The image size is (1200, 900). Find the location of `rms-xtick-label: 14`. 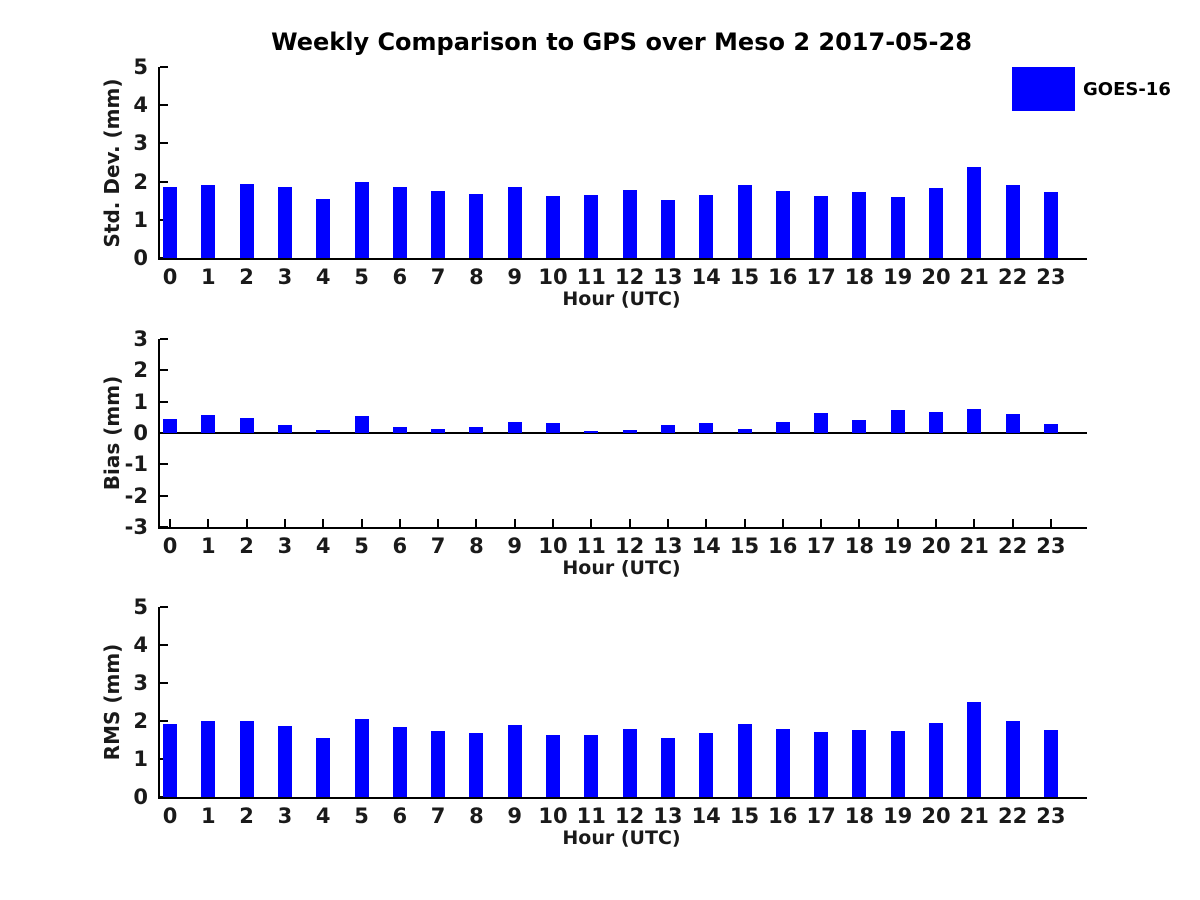

rms-xtick-label: 14 is located at coordinates (706, 816).